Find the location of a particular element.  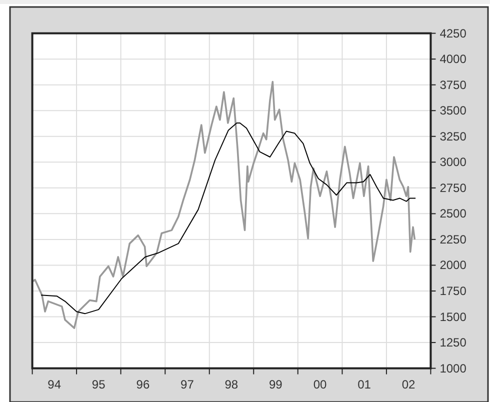

x-tick-label: 01 is located at coordinates (365, 384).